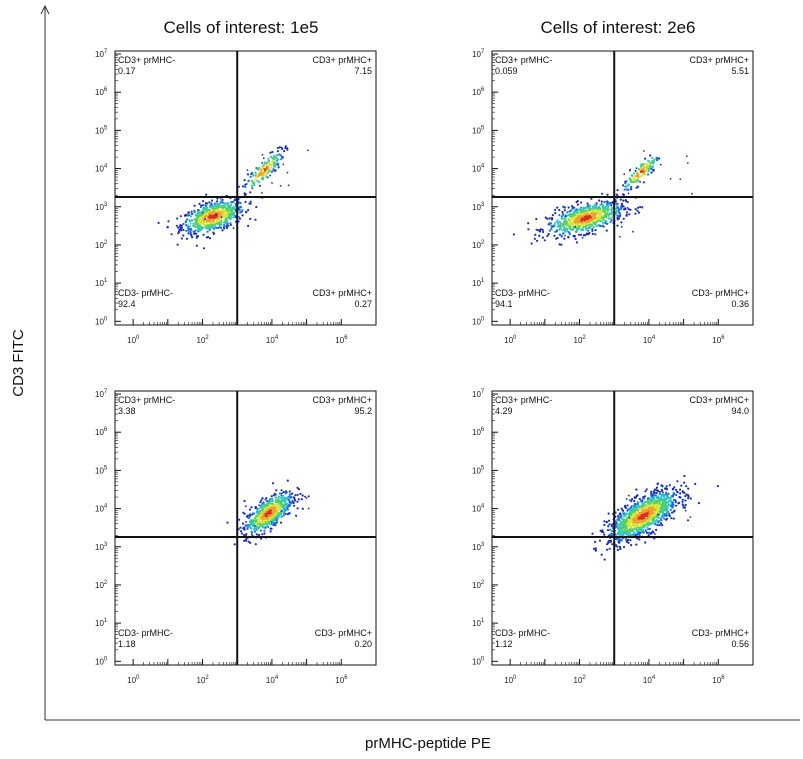  I want to click on y-tick-label: 10⁰, so click(478, 321).